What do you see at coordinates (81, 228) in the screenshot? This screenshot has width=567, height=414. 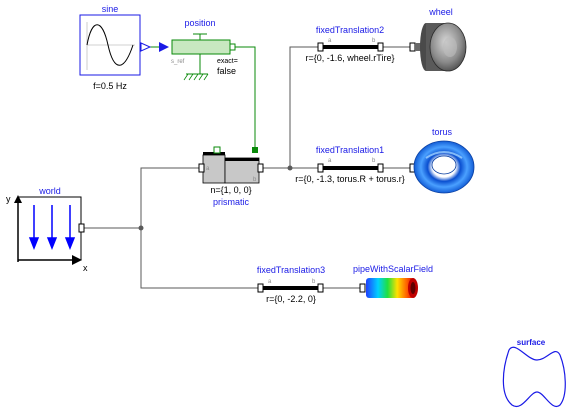 I see `world-frame-b` at bounding box center [81, 228].